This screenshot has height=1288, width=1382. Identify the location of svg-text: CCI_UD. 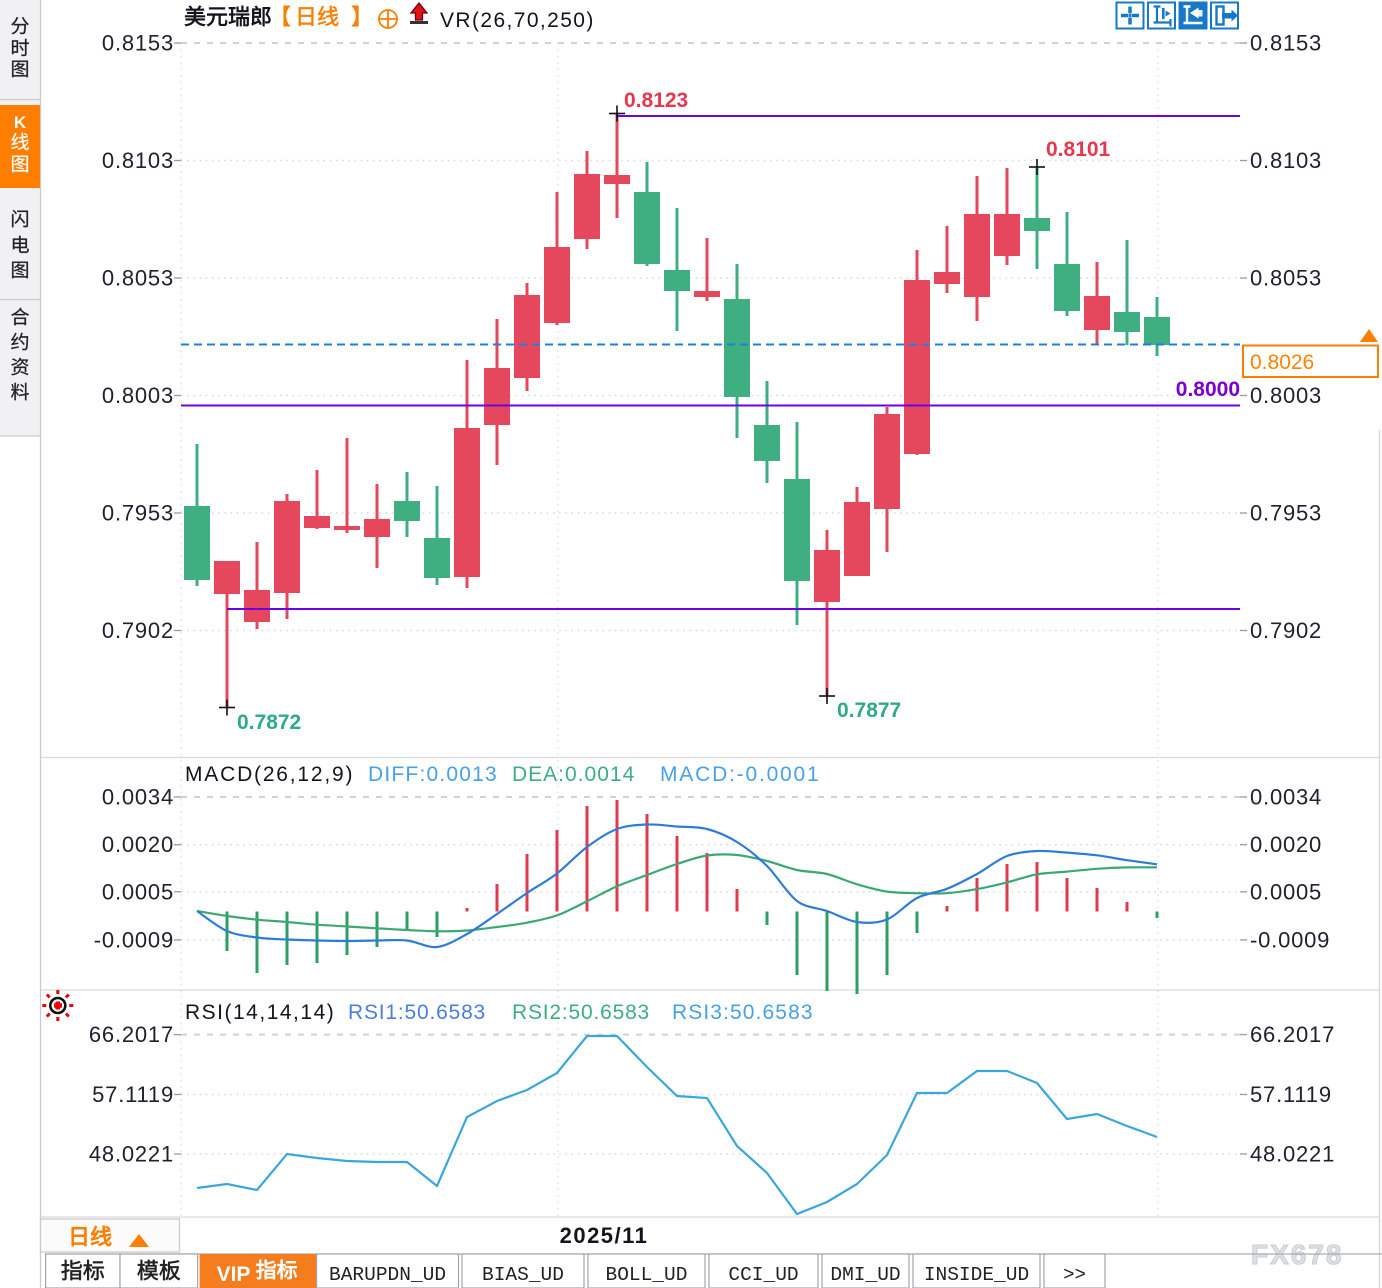
(763, 1275).